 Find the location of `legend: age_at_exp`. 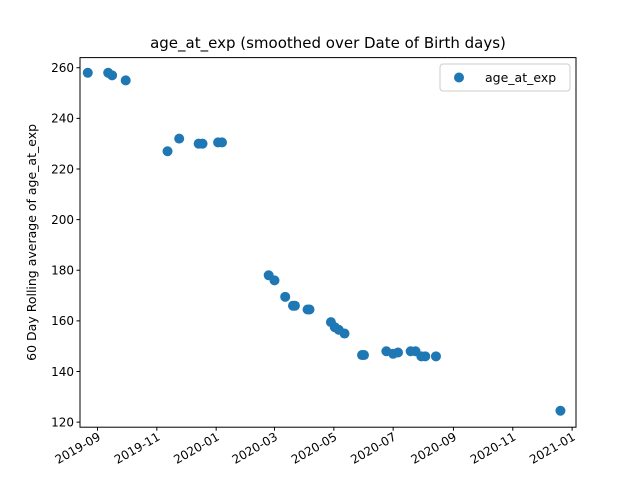

legend: age_at_exp is located at coordinates (505, 77).